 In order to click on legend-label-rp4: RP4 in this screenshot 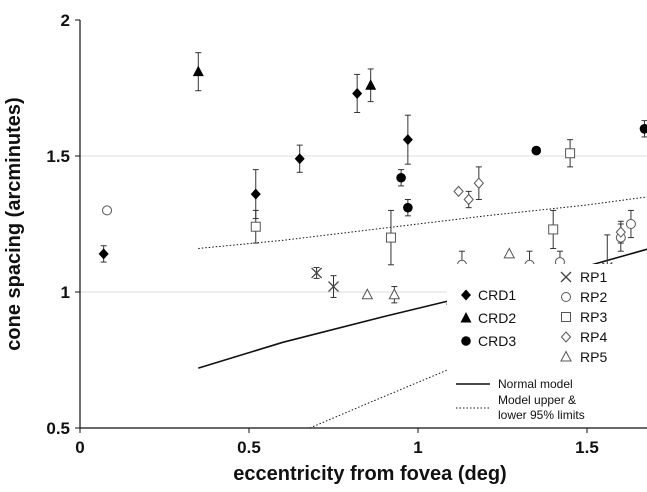, I will do `click(593, 337)`.